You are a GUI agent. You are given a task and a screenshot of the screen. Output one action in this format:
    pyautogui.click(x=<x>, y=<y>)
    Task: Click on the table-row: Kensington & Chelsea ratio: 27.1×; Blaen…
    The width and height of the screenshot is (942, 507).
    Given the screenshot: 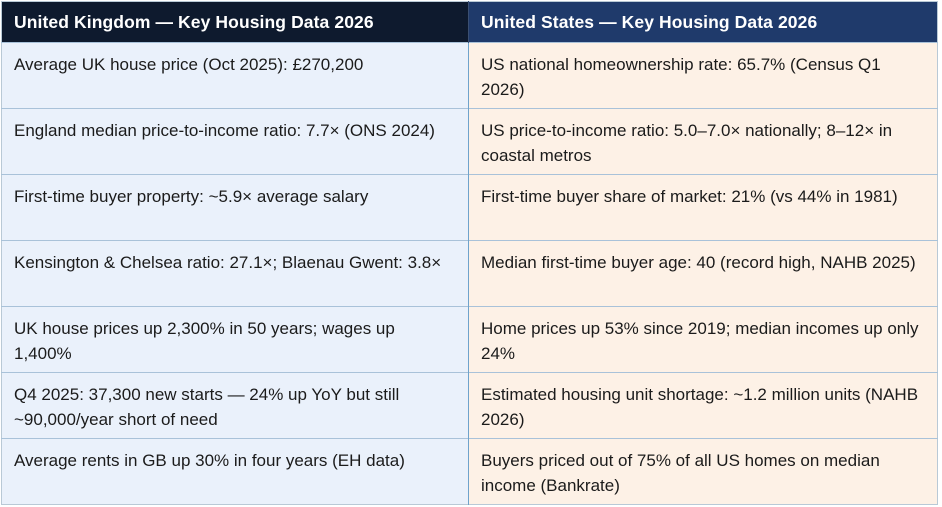 What is the action you would take?
    pyautogui.click(x=469, y=273)
    